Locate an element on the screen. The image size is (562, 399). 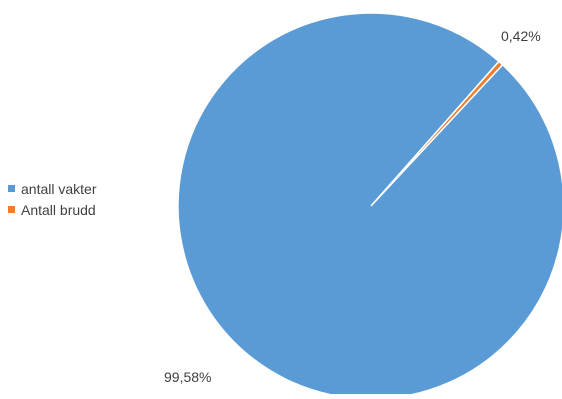
chart-legend: antall vakter Antall brudd is located at coordinates (52, 199).